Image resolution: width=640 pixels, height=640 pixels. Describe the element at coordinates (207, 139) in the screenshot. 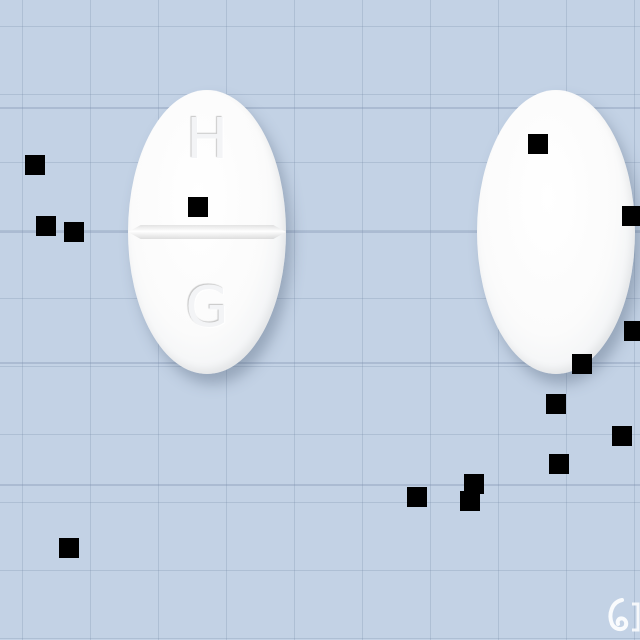

I see `imprint-top: H` at that location.